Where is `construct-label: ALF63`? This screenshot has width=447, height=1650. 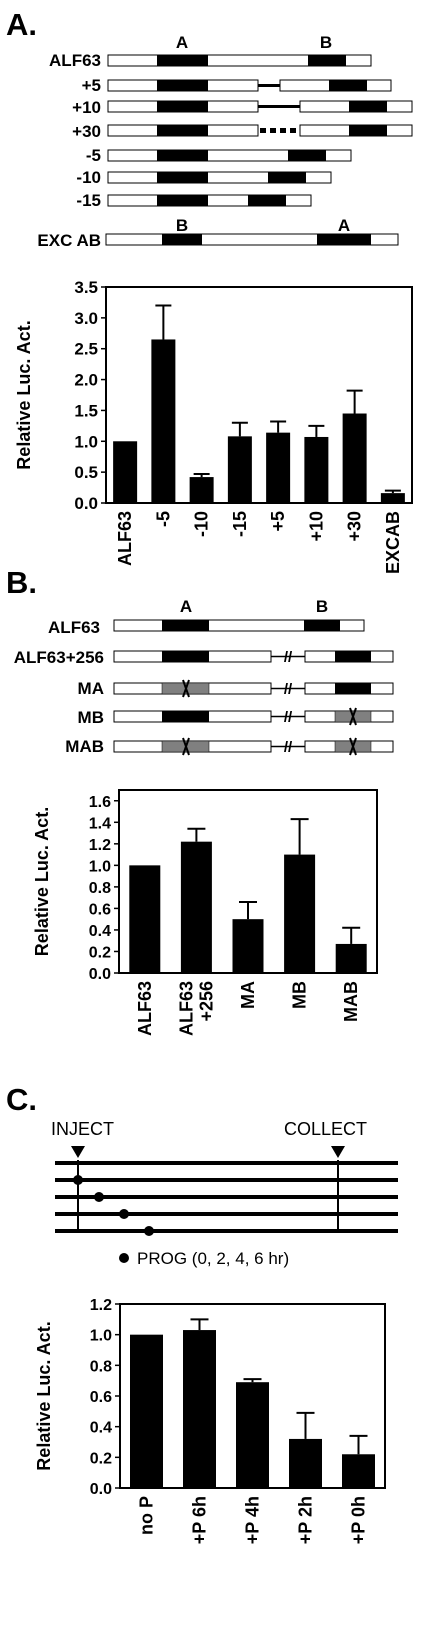
construct-label: ALF63 is located at coordinates (75, 60).